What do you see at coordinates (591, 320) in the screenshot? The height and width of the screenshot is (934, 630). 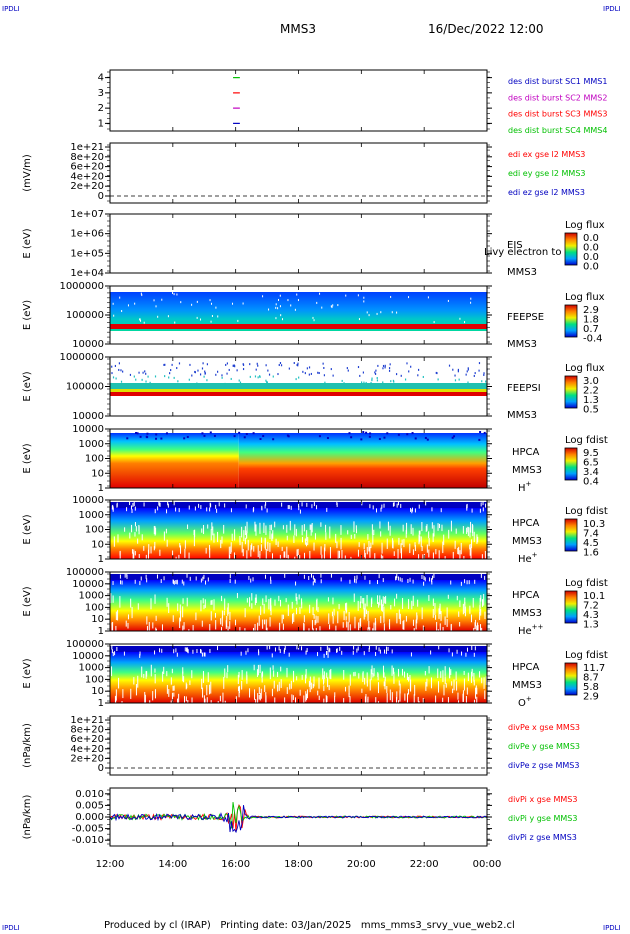 I see `colorbar-tick: 1.8` at bounding box center [591, 320].